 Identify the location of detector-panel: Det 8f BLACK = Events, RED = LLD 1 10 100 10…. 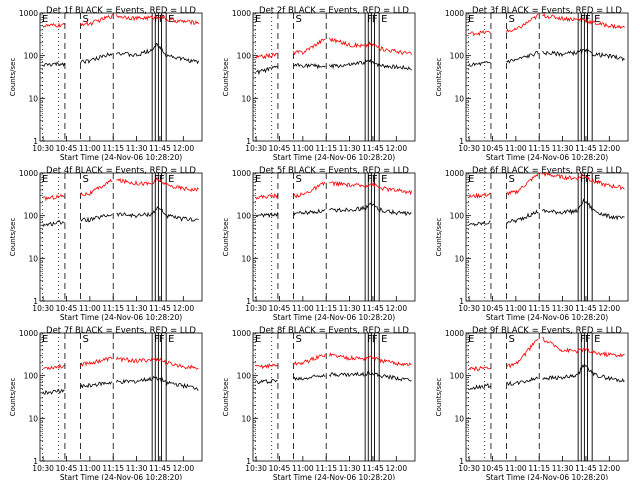
(319, 403).